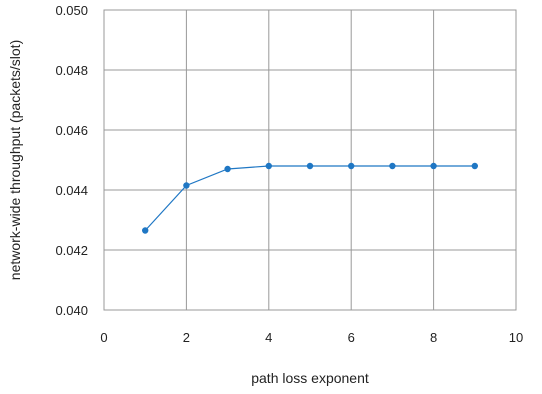 This screenshot has height=394, width=542. I want to click on y-tick-label: 0.040, so click(71, 310).